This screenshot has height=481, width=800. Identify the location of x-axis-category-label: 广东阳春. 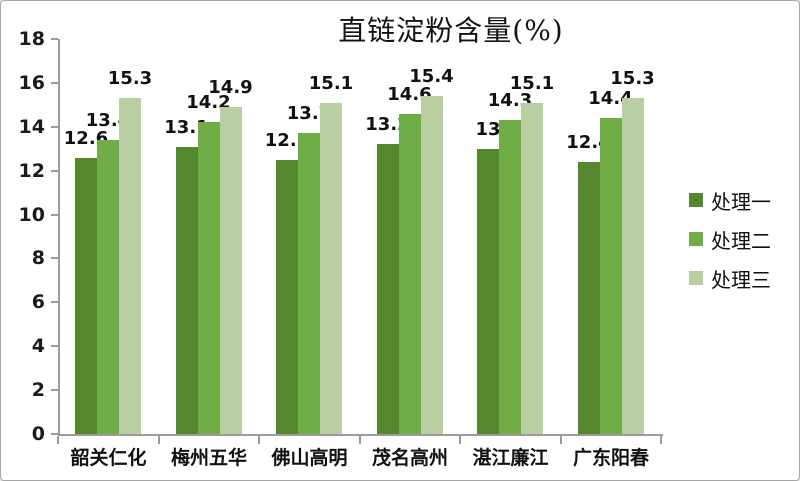
(610, 458).